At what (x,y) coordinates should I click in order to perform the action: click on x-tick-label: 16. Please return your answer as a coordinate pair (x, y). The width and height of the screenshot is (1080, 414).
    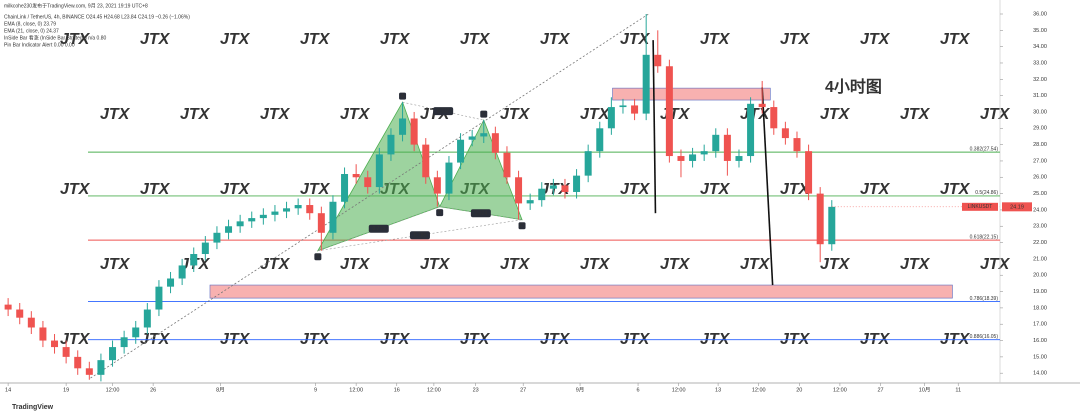
    Looking at the image, I should click on (397, 390).